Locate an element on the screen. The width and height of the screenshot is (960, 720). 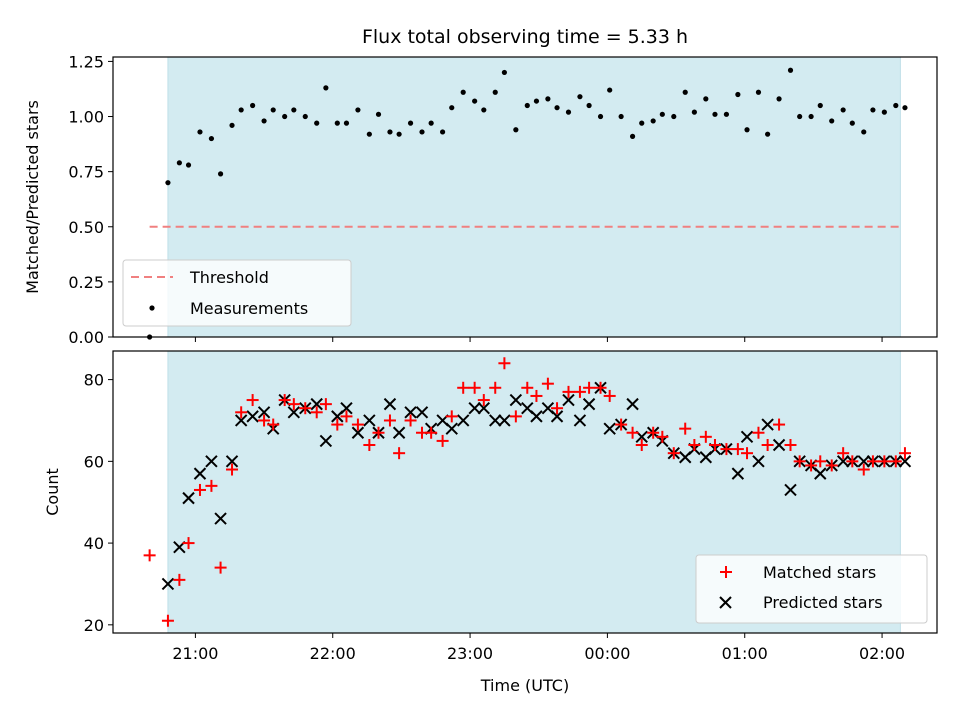
x-tick-label: 22:00 is located at coordinates (333, 653).